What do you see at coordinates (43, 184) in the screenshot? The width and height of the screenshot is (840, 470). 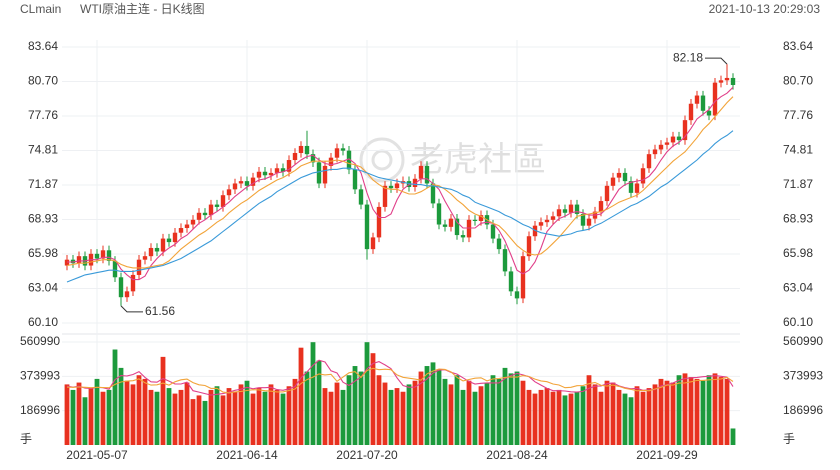 I see `y-tick-label: 71.87` at bounding box center [43, 184].